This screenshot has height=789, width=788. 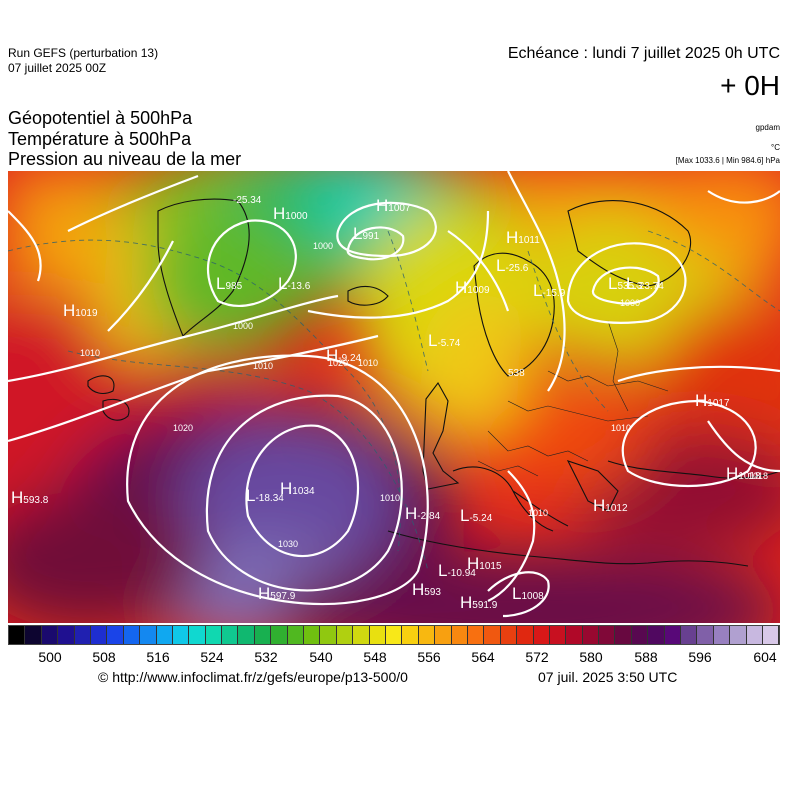 What do you see at coordinates (183, 428) in the screenshot?
I see `isobar-value-label: 1020` at bounding box center [183, 428].